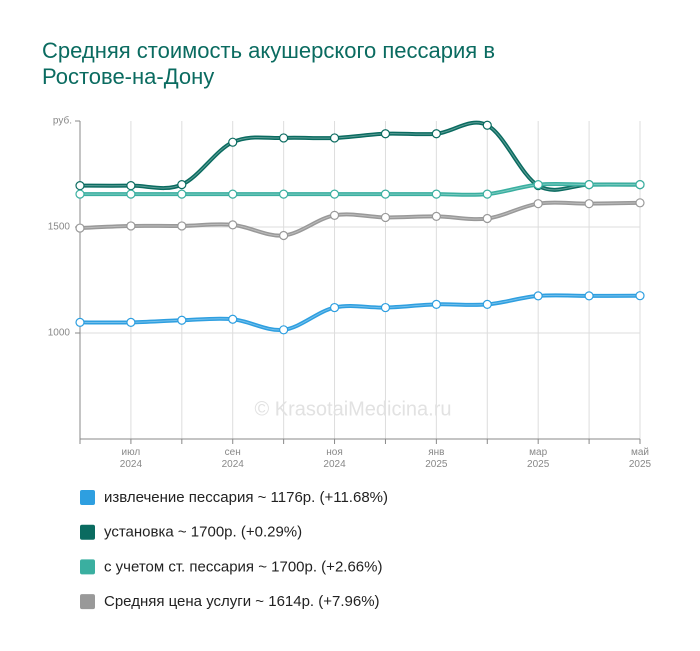  What do you see at coordinates (640, 452) in the screenshot?
I see `x-tick-month: май` at bounding box center [640, 452].